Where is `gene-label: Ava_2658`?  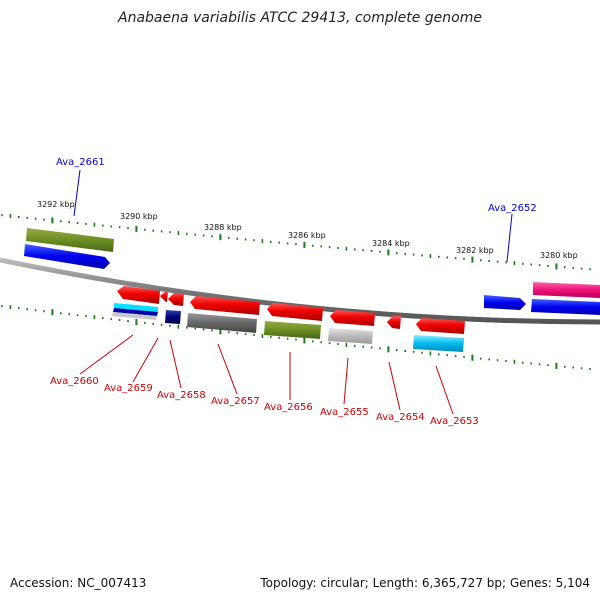 gene-label: Ava_2658 is located at coordinates (181, 395).